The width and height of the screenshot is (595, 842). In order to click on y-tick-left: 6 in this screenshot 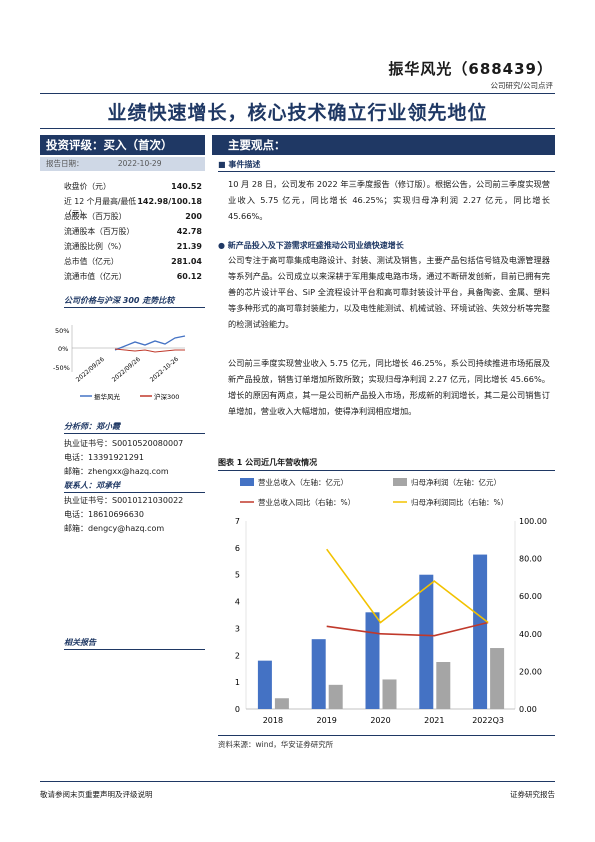, I will do `click(237, 548)`.